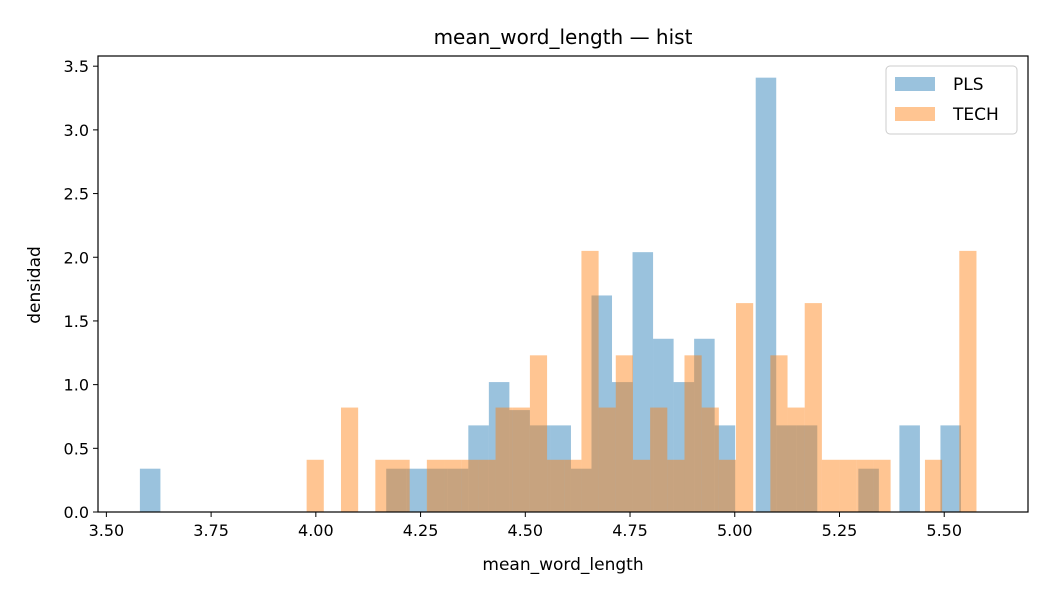  What do you see at coordinates (735, 530) in the screenshot?
I see `x-tick-label: 5.00` at bounding box center [735, 530].